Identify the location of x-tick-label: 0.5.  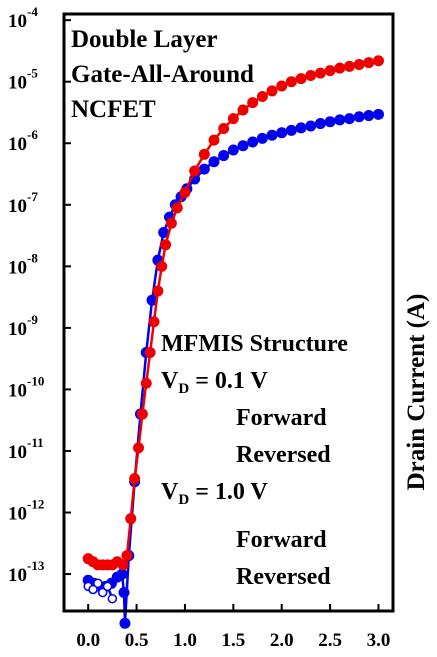
(137, 640).